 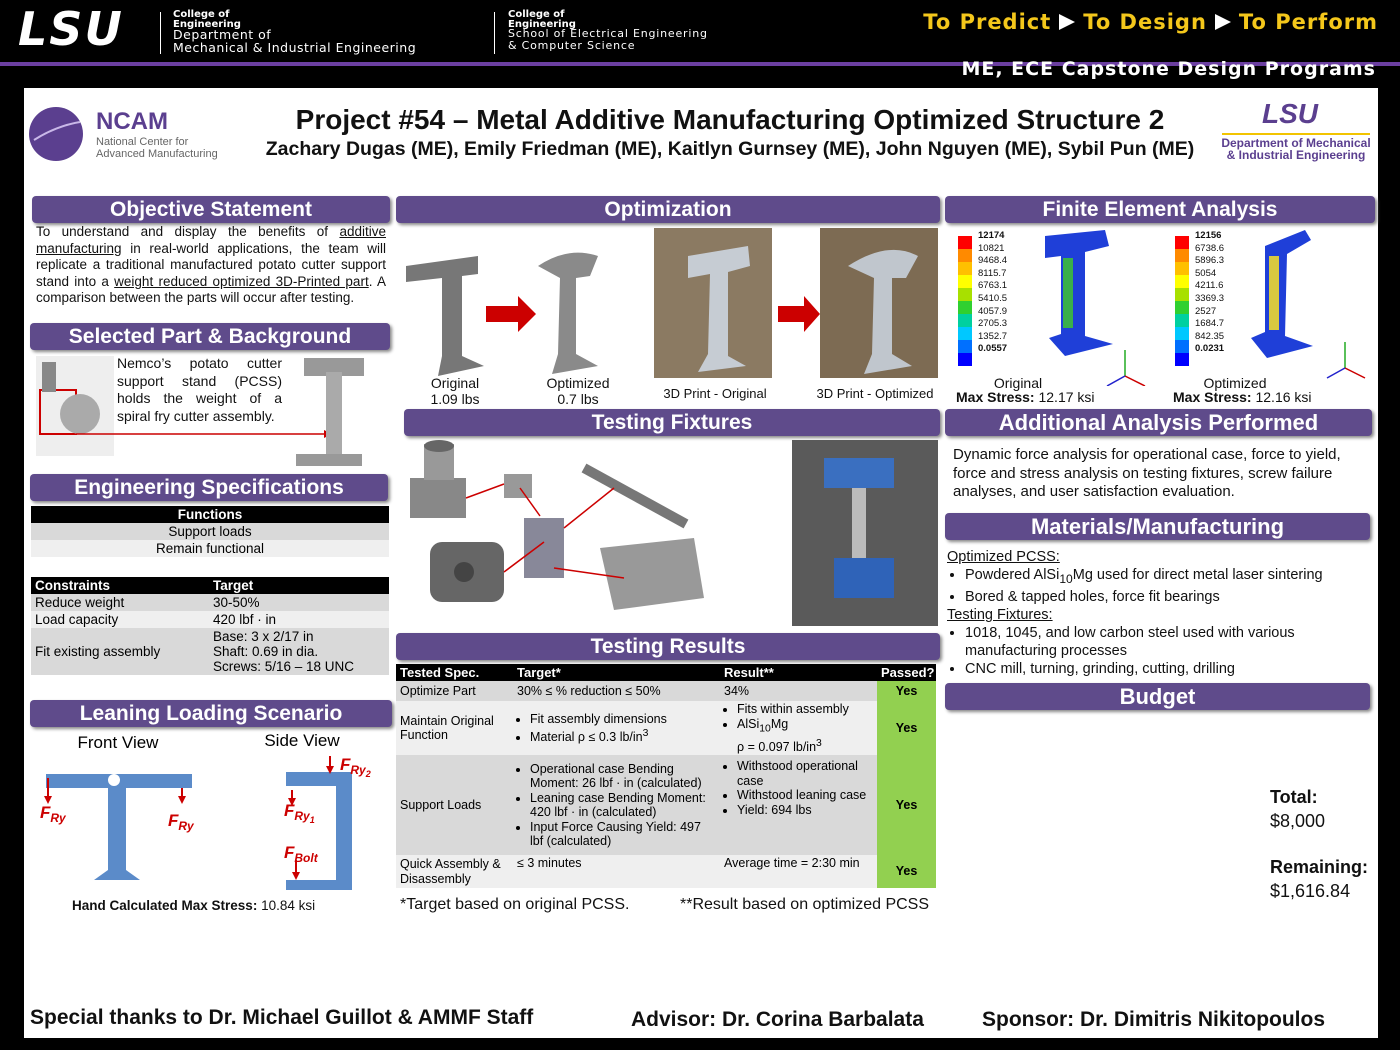 I want to click on month: October, so click(x=300, y=937).